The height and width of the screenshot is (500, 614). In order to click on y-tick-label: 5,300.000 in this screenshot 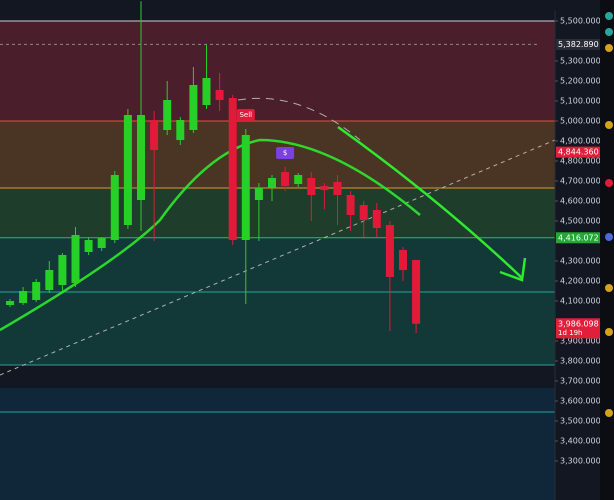, I will do `click(580, 61)`.